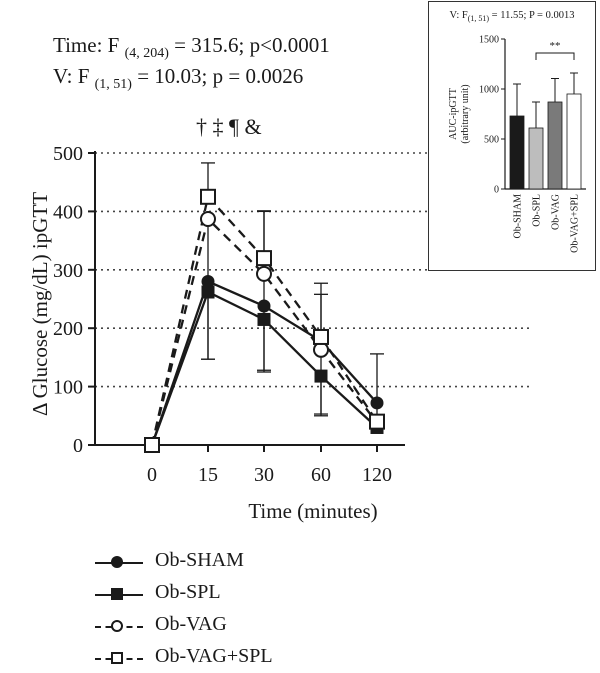  I want to click on legend-item-ob-vag: Ob-VAG, so click(225, 627).